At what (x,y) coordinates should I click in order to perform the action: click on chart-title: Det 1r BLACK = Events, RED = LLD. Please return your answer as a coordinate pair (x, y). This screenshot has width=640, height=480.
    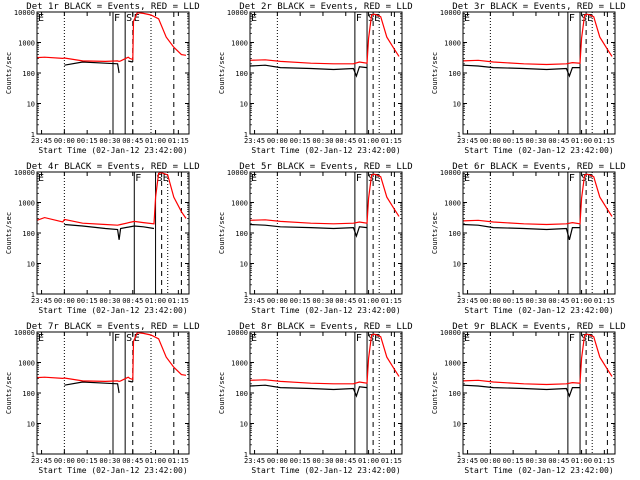
    Looking at the image, I should click on (112, 7).